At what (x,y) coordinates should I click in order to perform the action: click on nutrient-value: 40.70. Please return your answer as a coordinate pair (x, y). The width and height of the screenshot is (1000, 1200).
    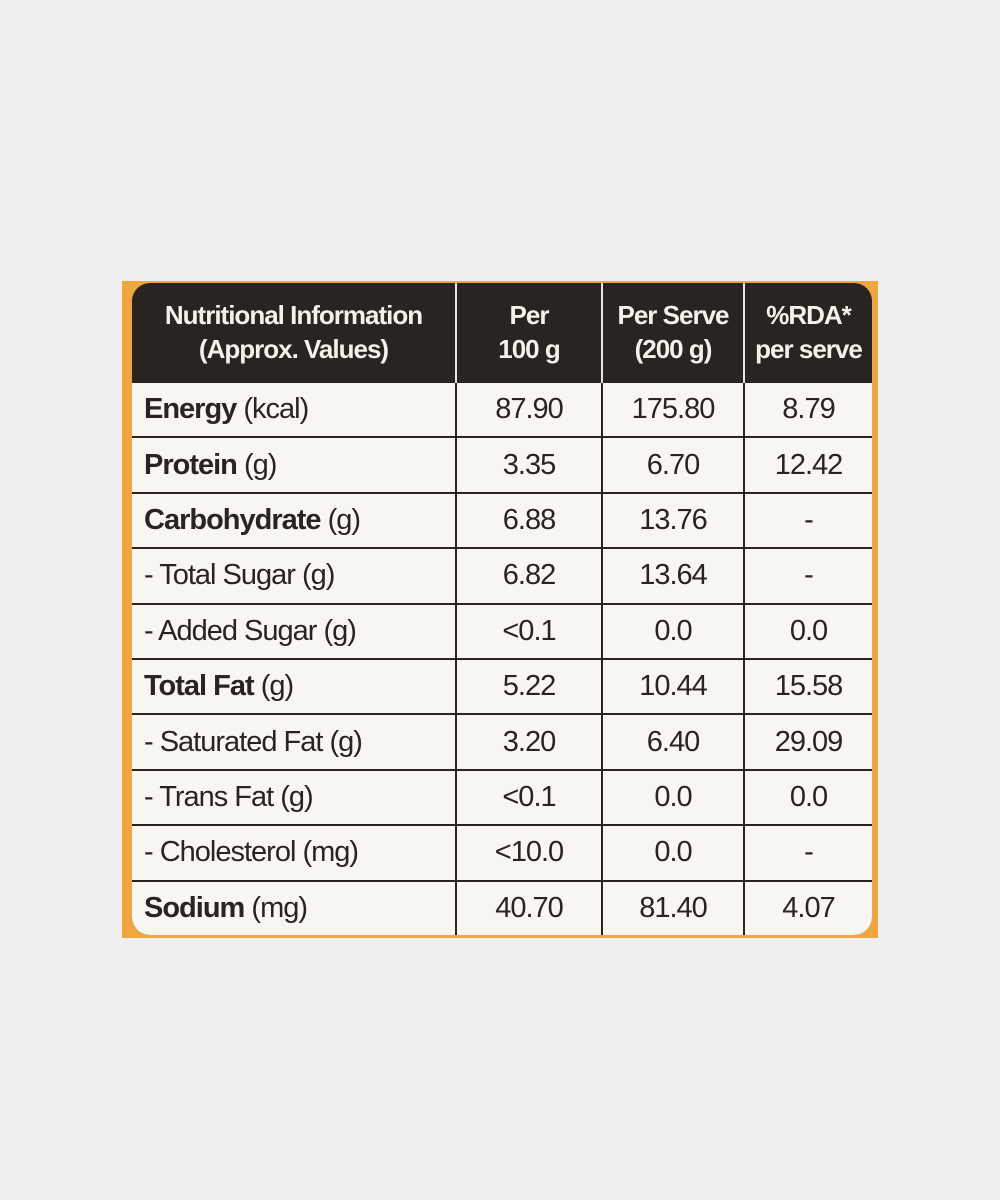
    Looking at the image, I should click on (528, 907).